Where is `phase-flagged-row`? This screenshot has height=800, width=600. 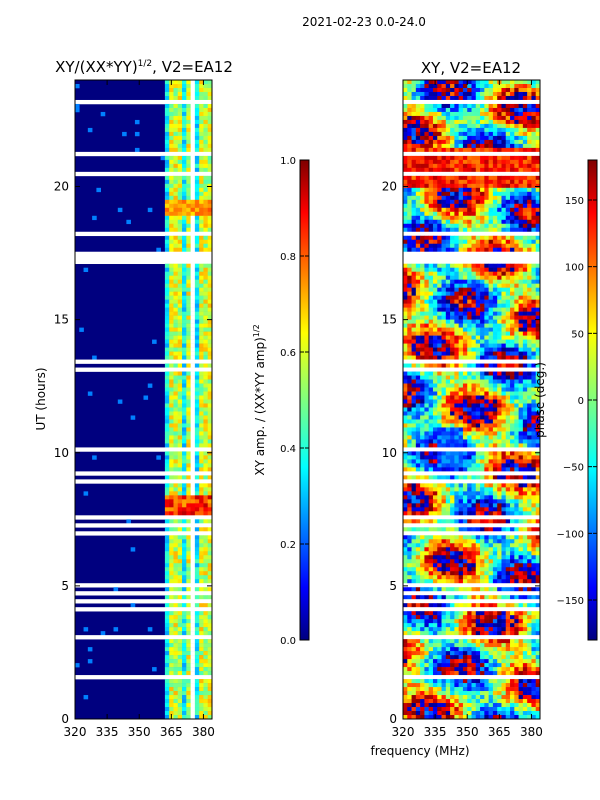 phase-flagged-row is located at coordinates (471, 102).